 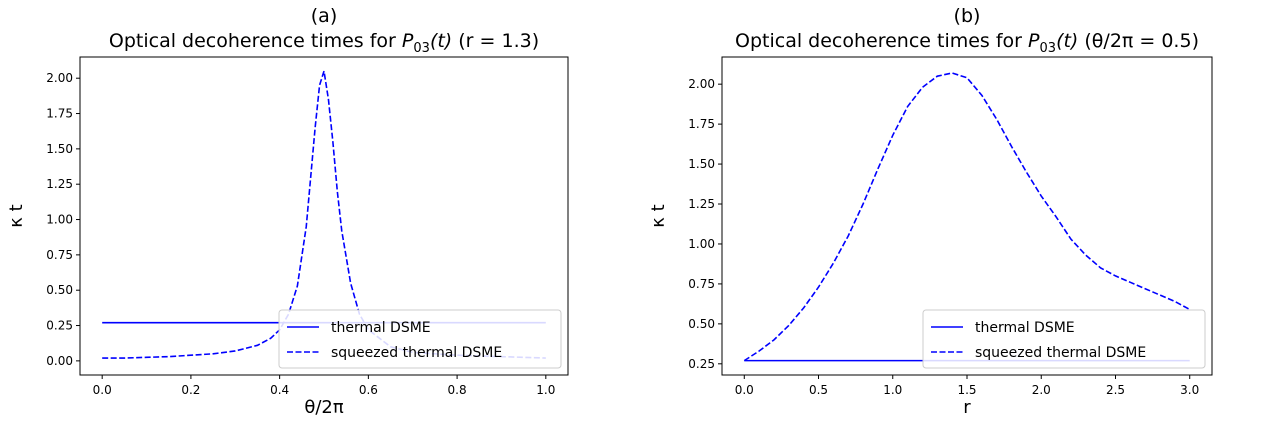 What do you see at coordinates (324, 407) in the screenshot?
I see `x-axis-label: θ/2π` at bounding box center [324, 407].